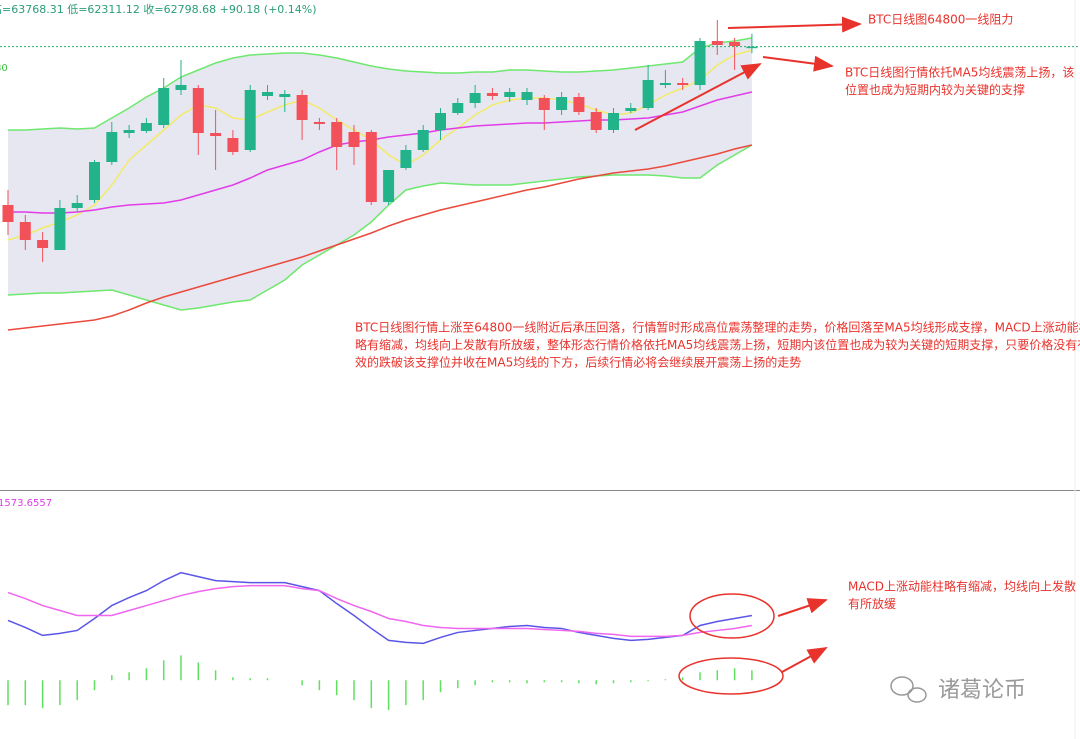 Image resolution: width=1080 pixels, height=739 pixels. Describe the element at coordinates (908, 689) in the screenshot. I see `watermark-icon` at that location.